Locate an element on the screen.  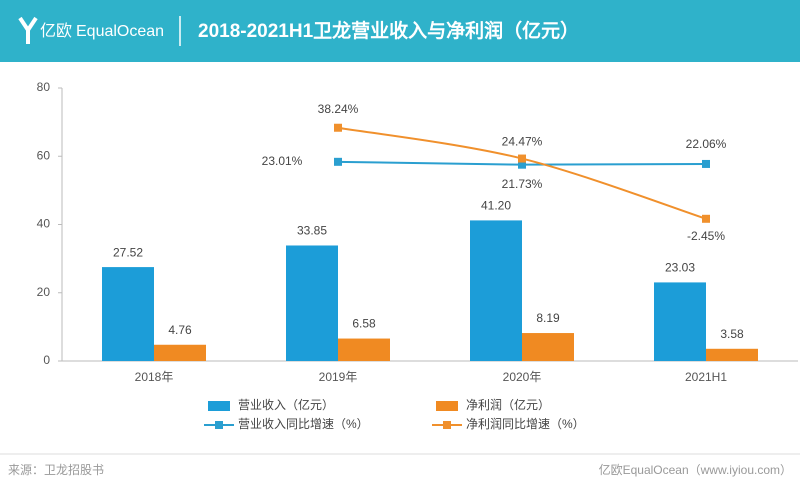
y-tick-label: 80 is located at coordinates (44, 87).